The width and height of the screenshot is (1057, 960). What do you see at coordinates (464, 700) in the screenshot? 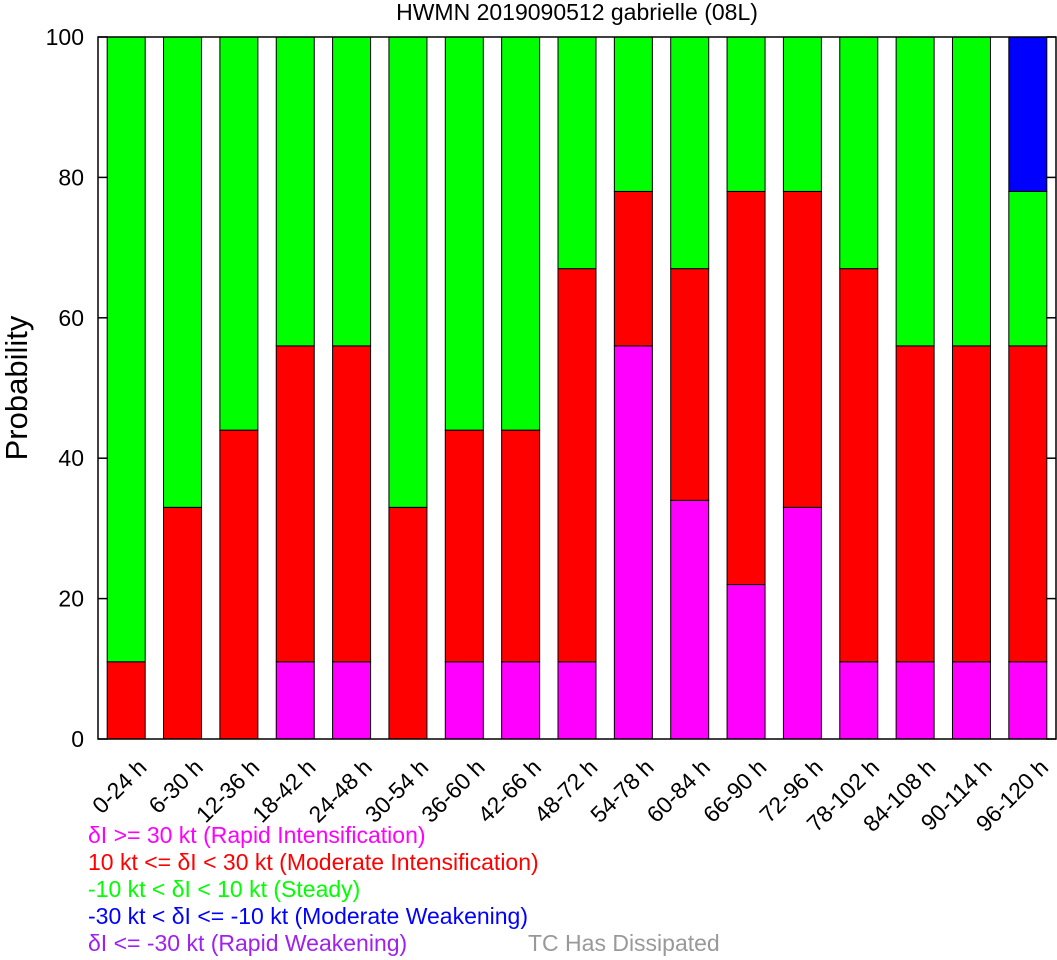
I see `bar-segment-36-60h-s0` at bounding box center [464, 700].